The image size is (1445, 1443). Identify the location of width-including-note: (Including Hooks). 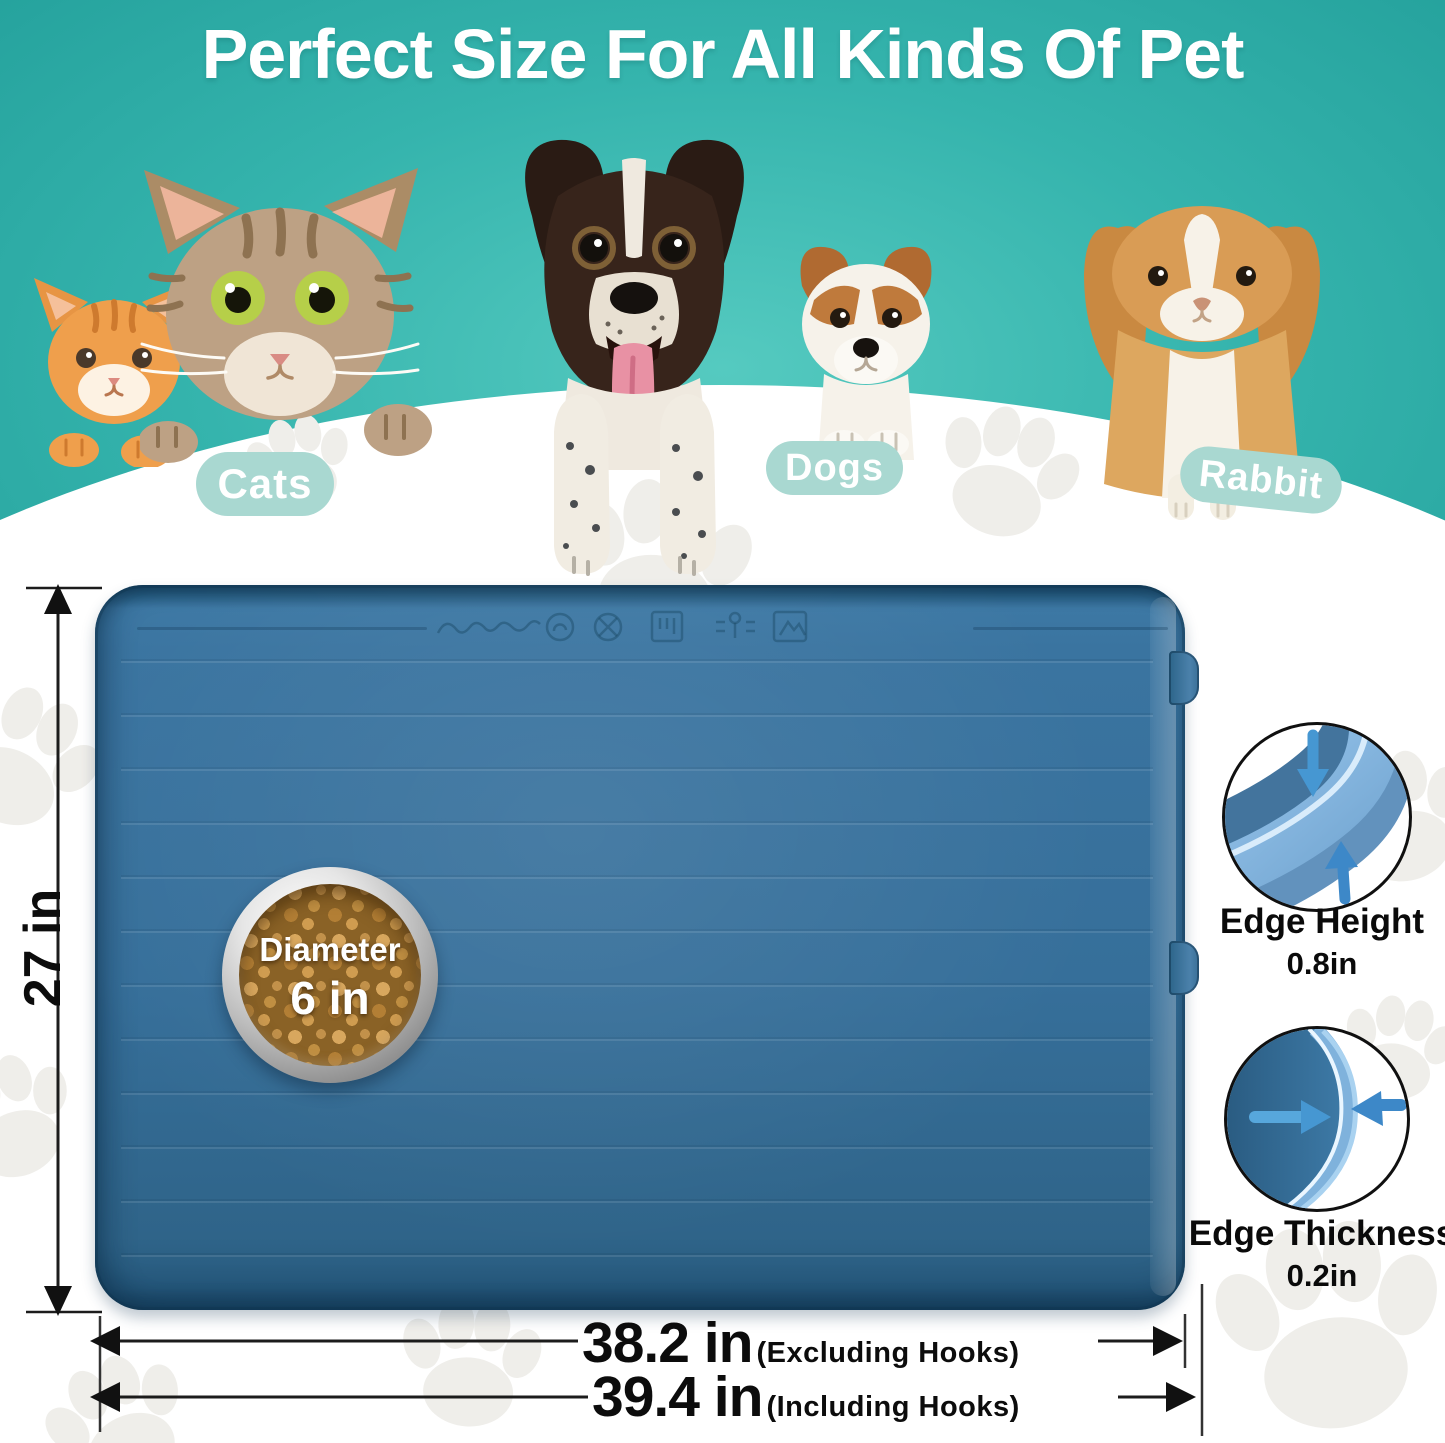
(893, 1407).